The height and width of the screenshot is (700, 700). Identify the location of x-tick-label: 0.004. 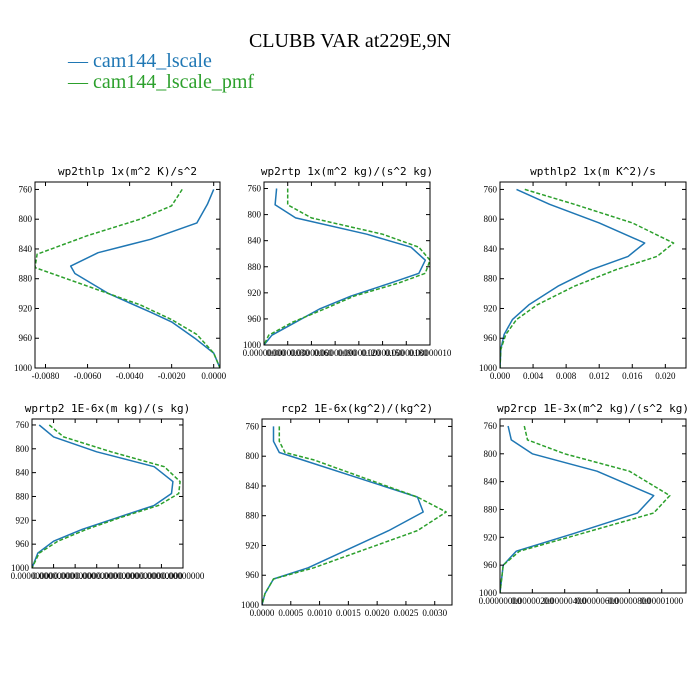
(533, 376).